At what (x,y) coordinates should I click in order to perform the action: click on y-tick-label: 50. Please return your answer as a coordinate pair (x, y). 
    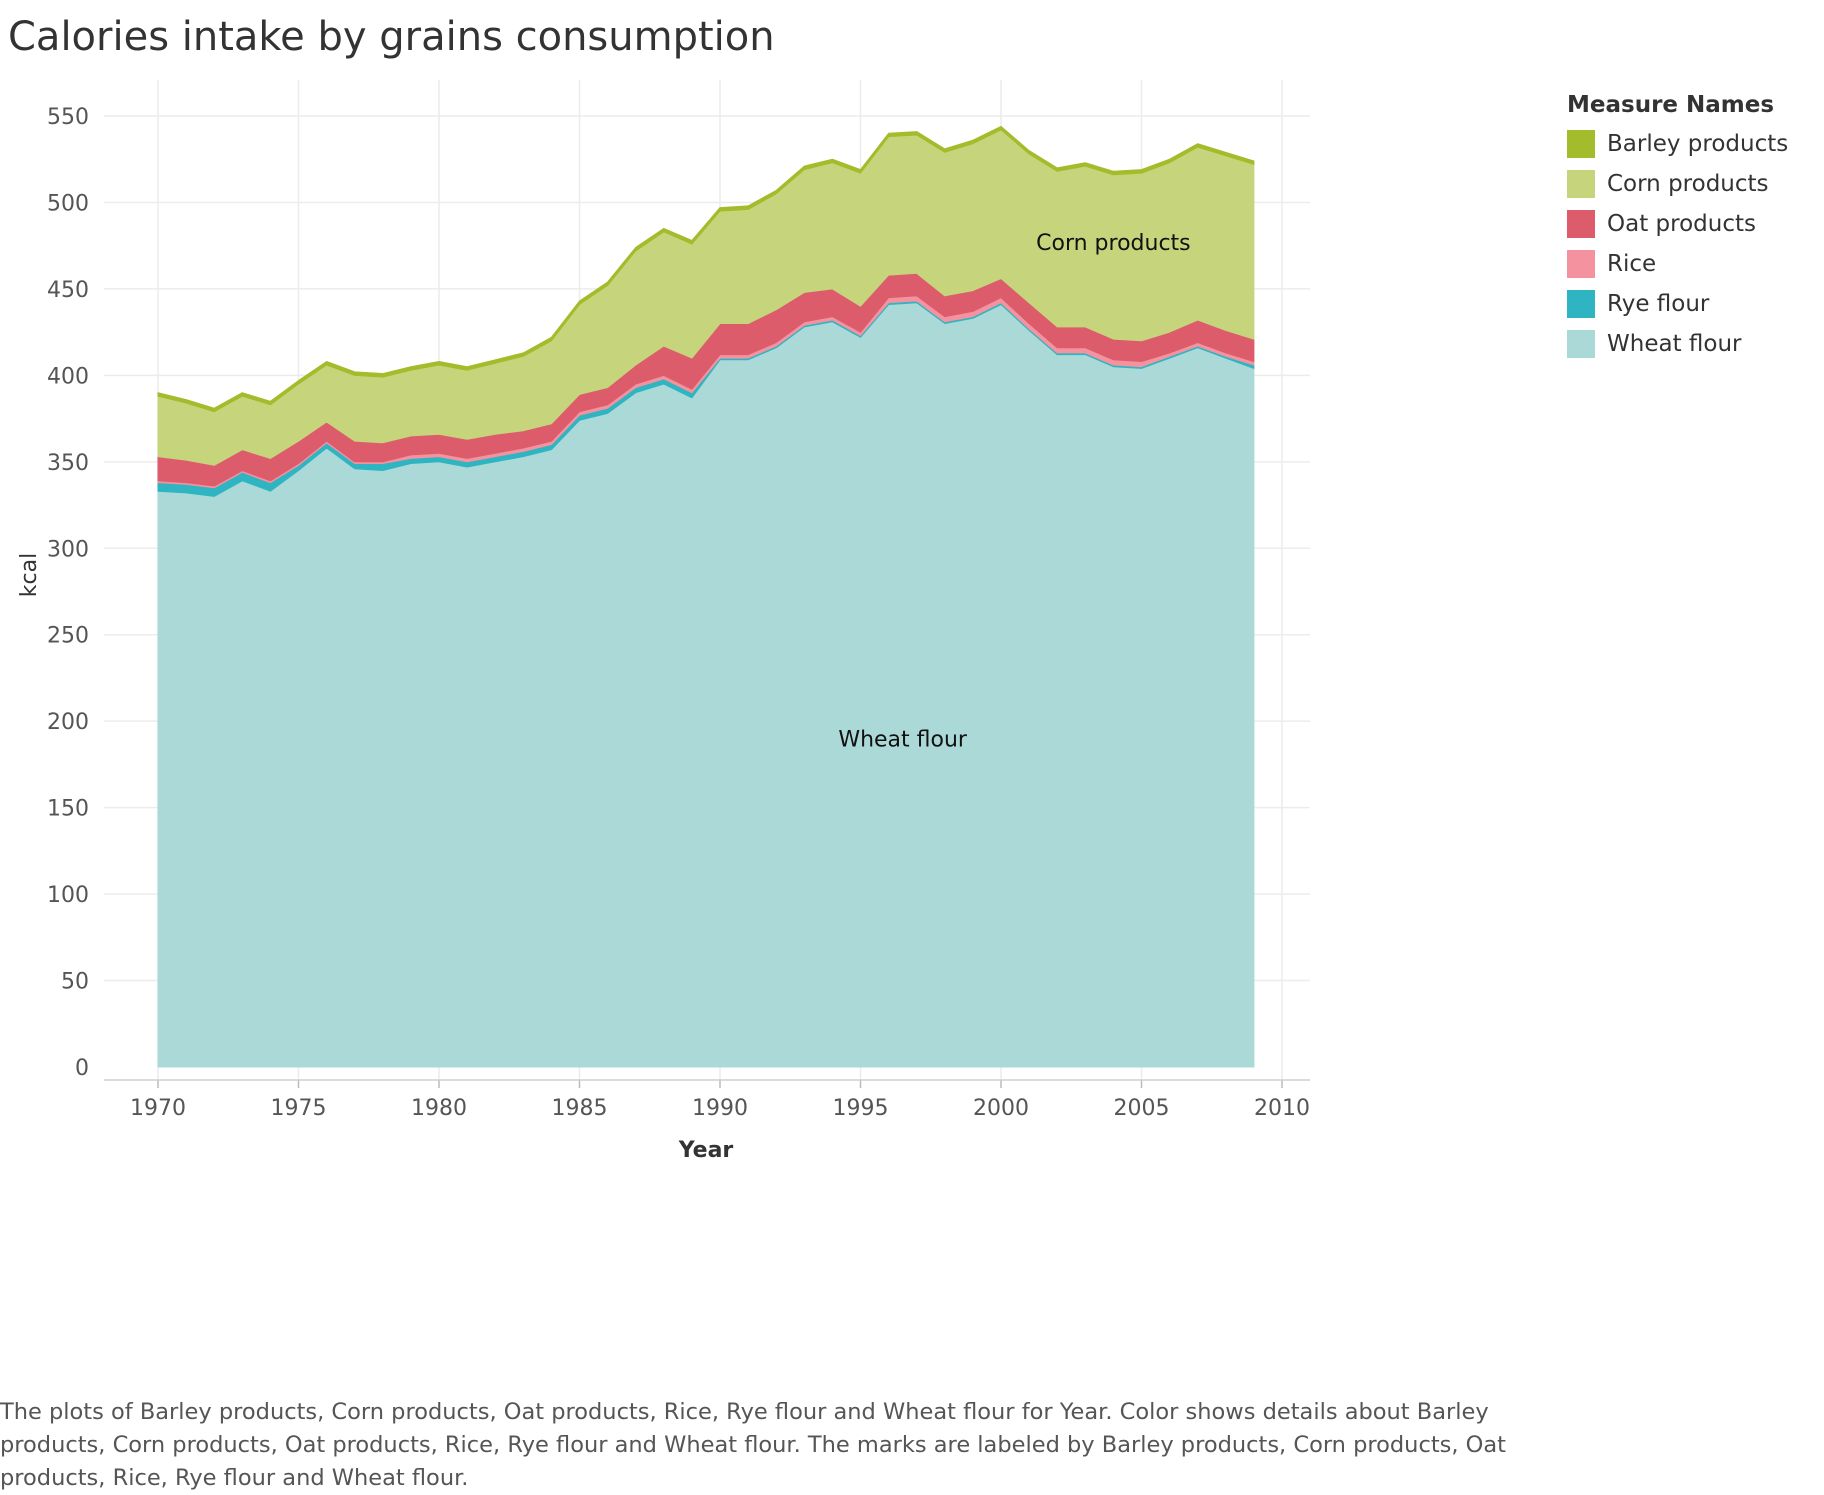
    Looking at the image, I should click on (75, 982).